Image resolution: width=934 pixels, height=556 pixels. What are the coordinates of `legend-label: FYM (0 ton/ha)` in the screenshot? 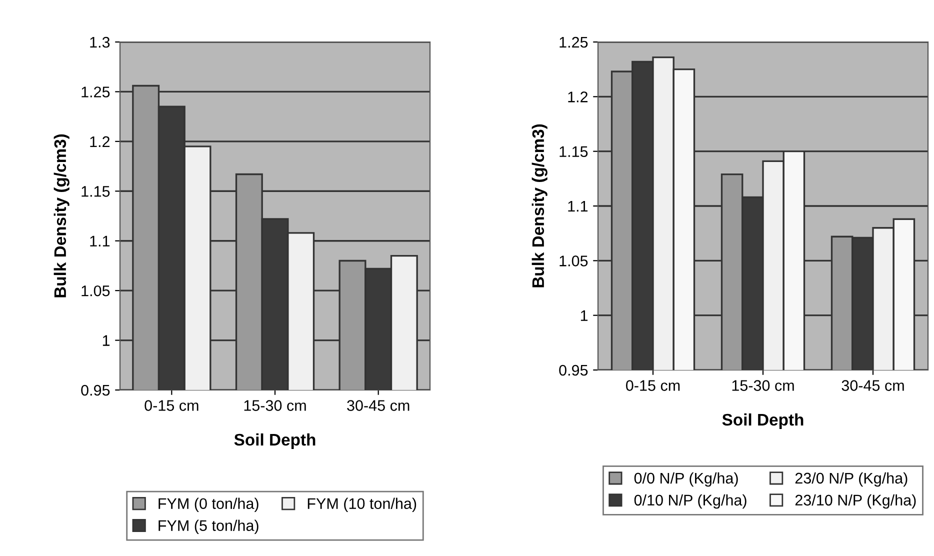 It's located at (208, 505).